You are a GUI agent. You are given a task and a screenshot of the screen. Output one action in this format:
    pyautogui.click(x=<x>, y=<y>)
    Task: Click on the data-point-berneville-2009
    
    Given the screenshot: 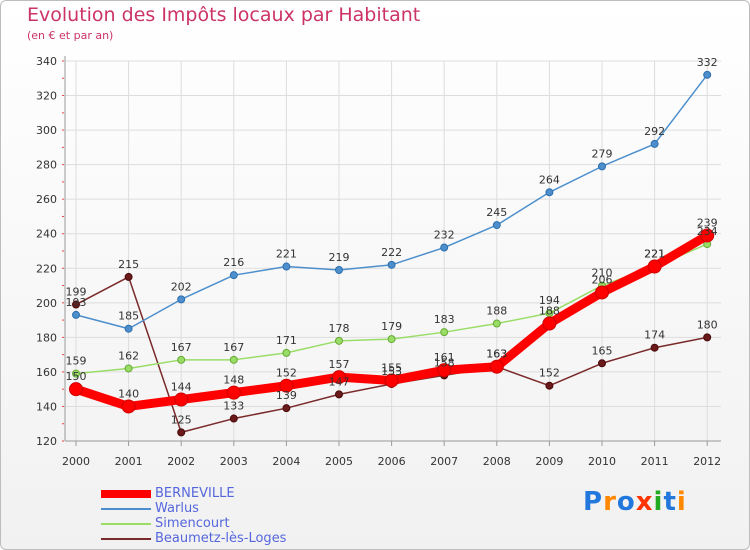 What is the action you would take?
    pyautogui.click(x=549, y=323)
    